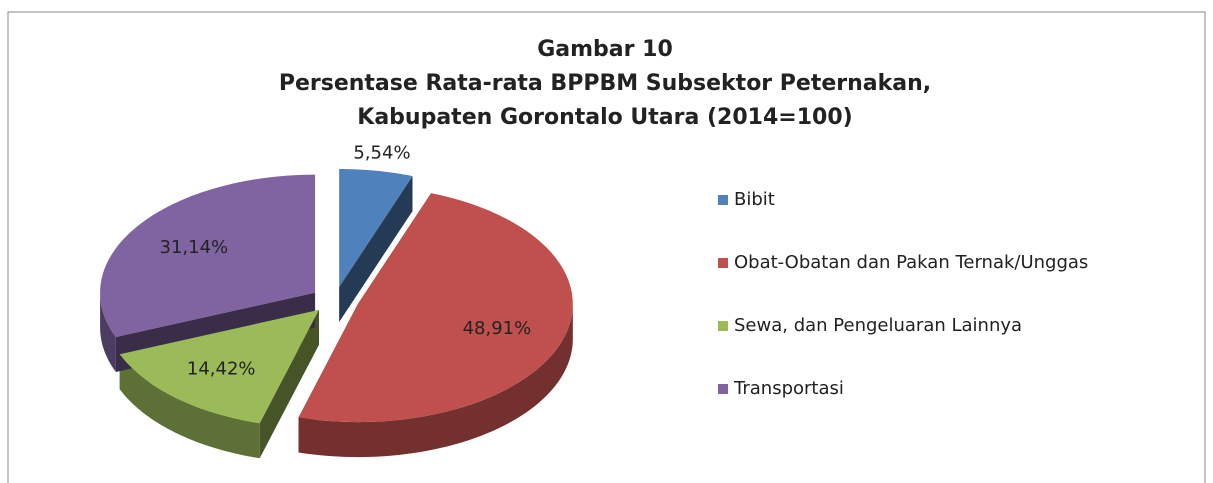 The width and height of the screenshot is (1213, 483). I want to click on legend-label: Obat-Obatan dan Pakan Ternak/Unggas, so click(911, 262).